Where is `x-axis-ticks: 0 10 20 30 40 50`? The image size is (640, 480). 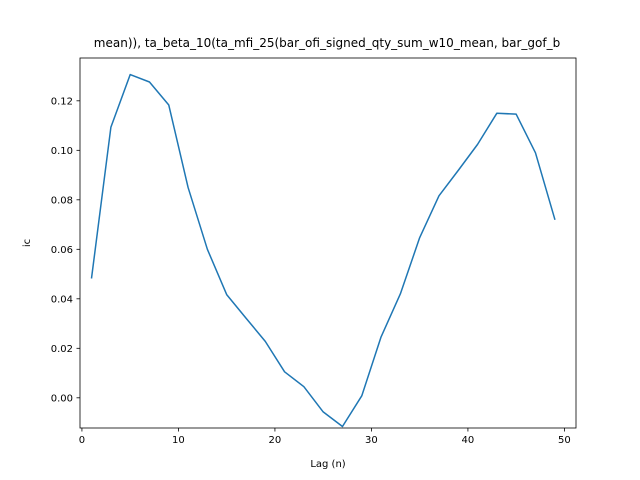
x-axis-ticks: 0 10 20 30 40 50 is located at coordinates (325, 437).